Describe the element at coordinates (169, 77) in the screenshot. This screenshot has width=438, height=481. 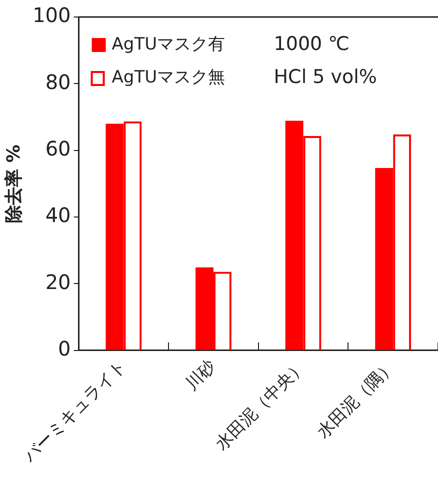
I see `legend-label: AgTUマスク無` at that location.